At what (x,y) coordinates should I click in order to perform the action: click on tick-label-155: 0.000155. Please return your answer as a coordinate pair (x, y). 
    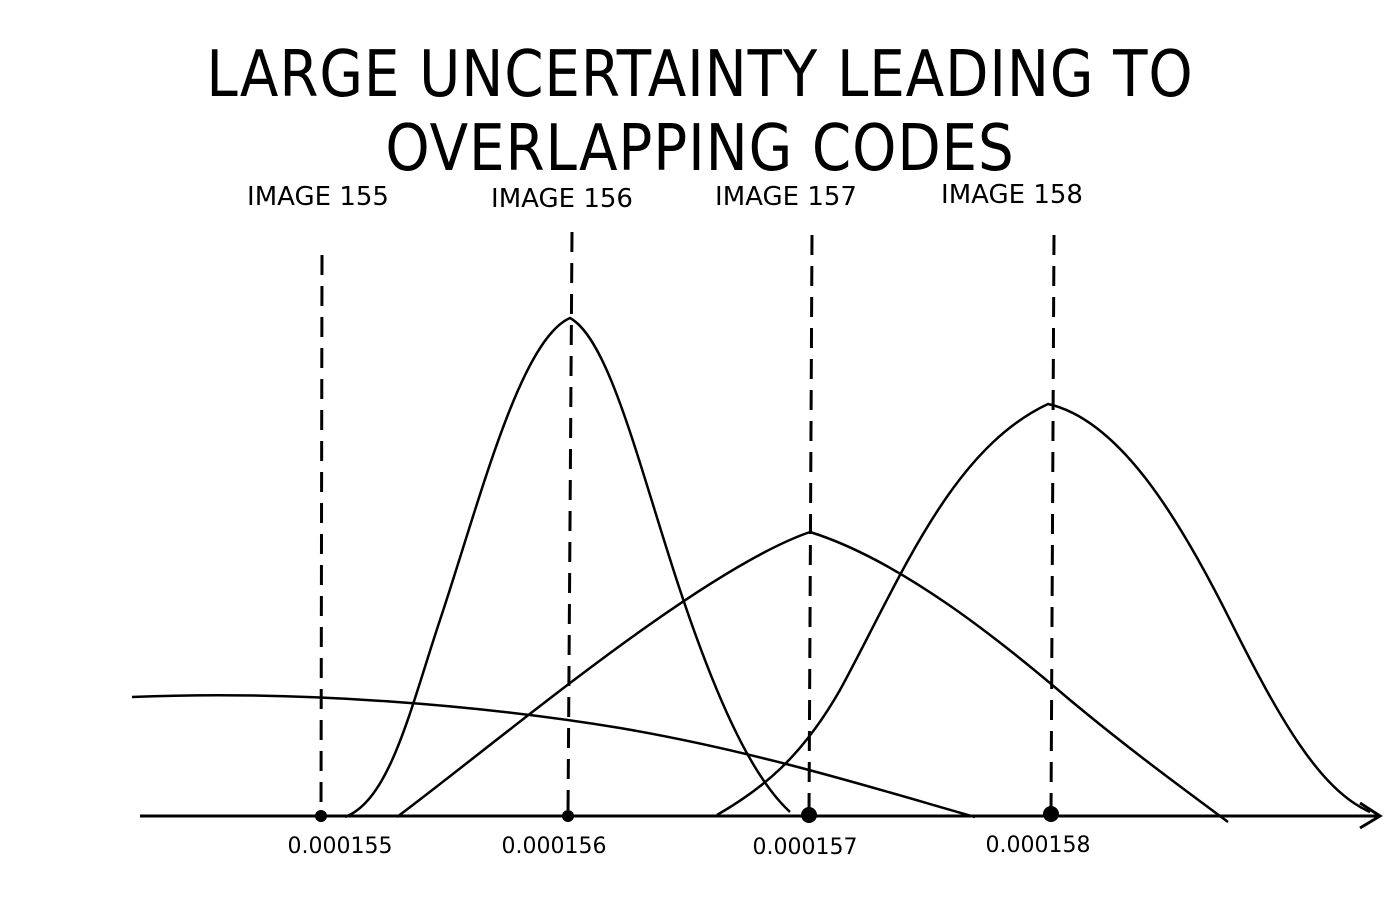
    Looking at the image, I should click on (340, 846).